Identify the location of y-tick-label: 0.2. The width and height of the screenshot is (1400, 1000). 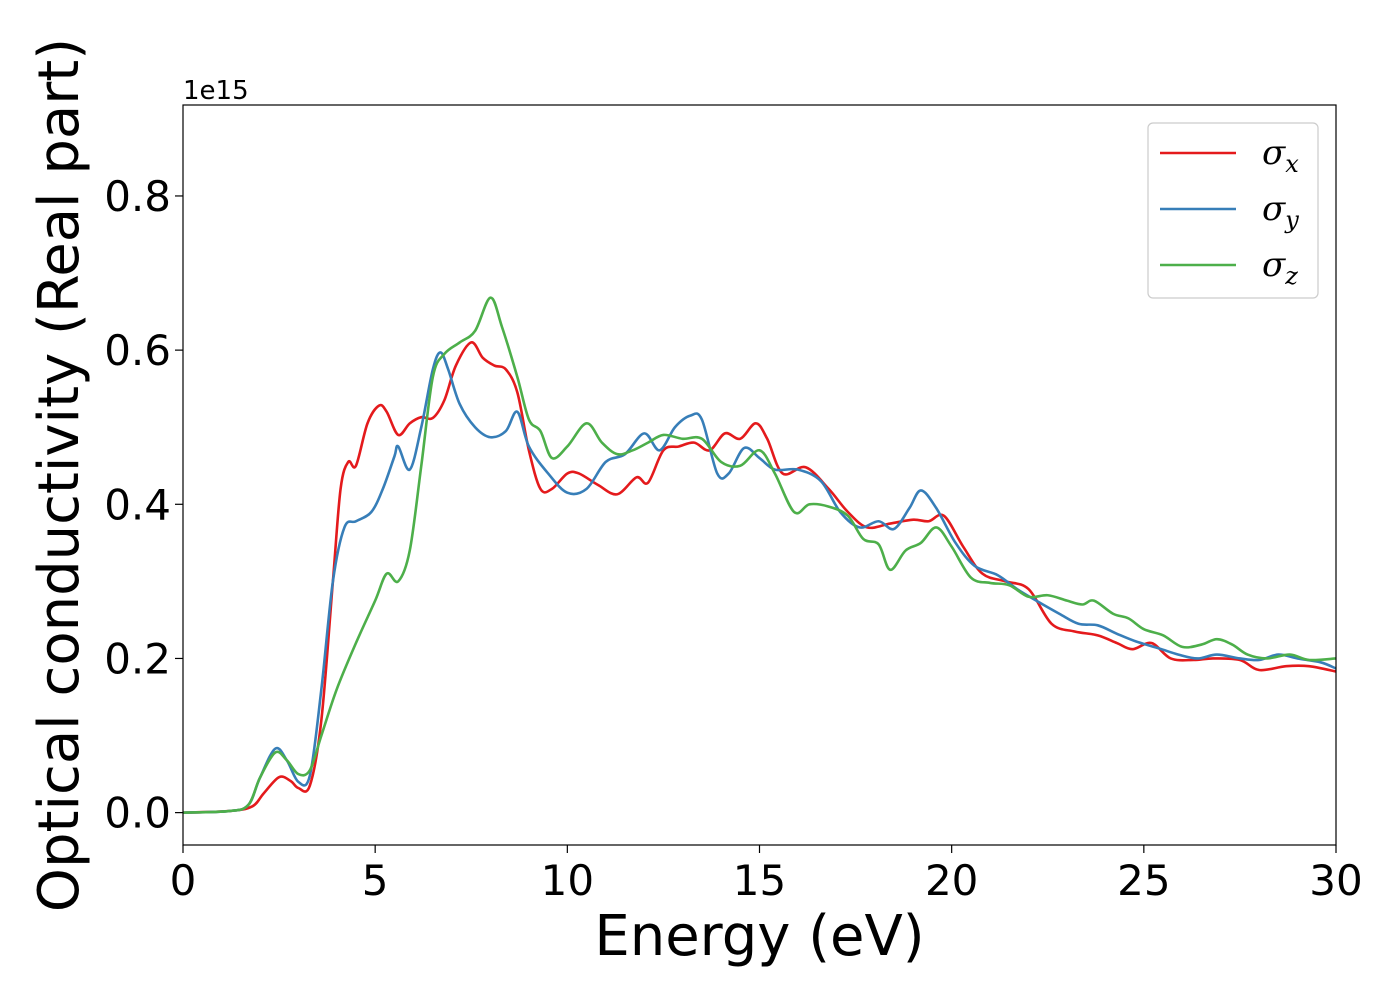
(137, 658).